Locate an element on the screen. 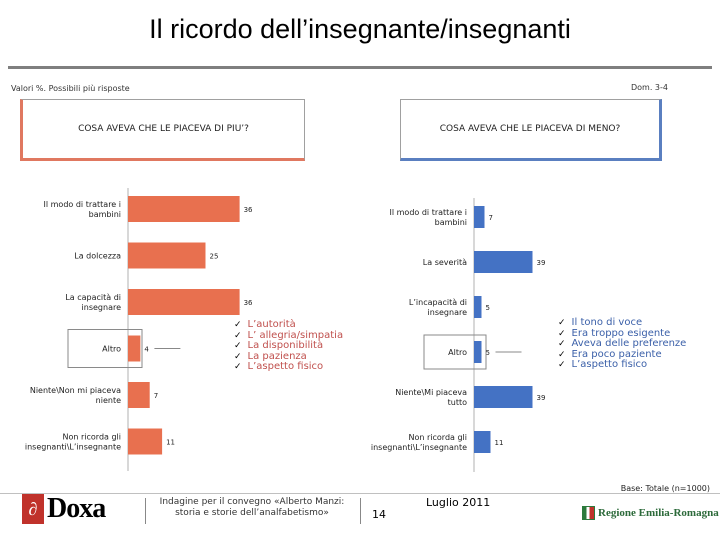  category-label: La severità is located at coordinates (445, 262).